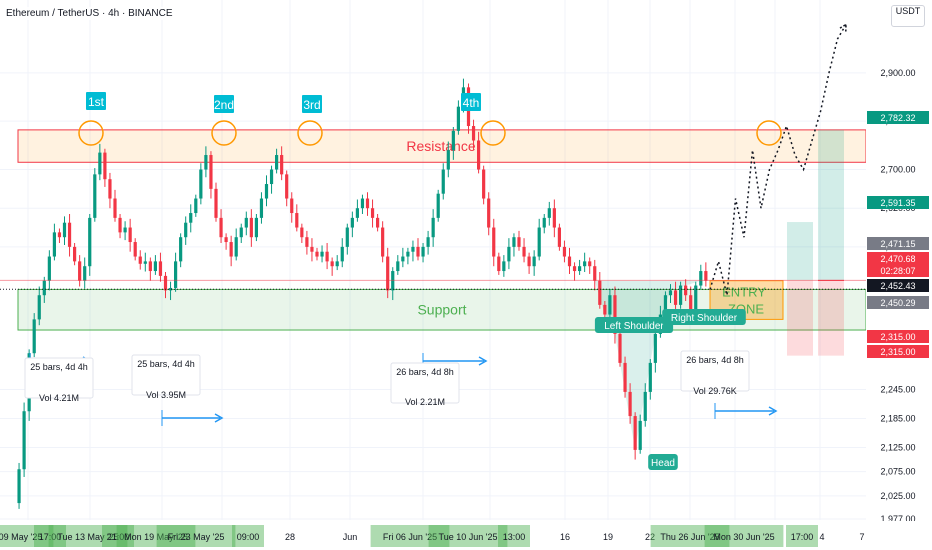  I want to click on resistance-zone, so click(442, 146).